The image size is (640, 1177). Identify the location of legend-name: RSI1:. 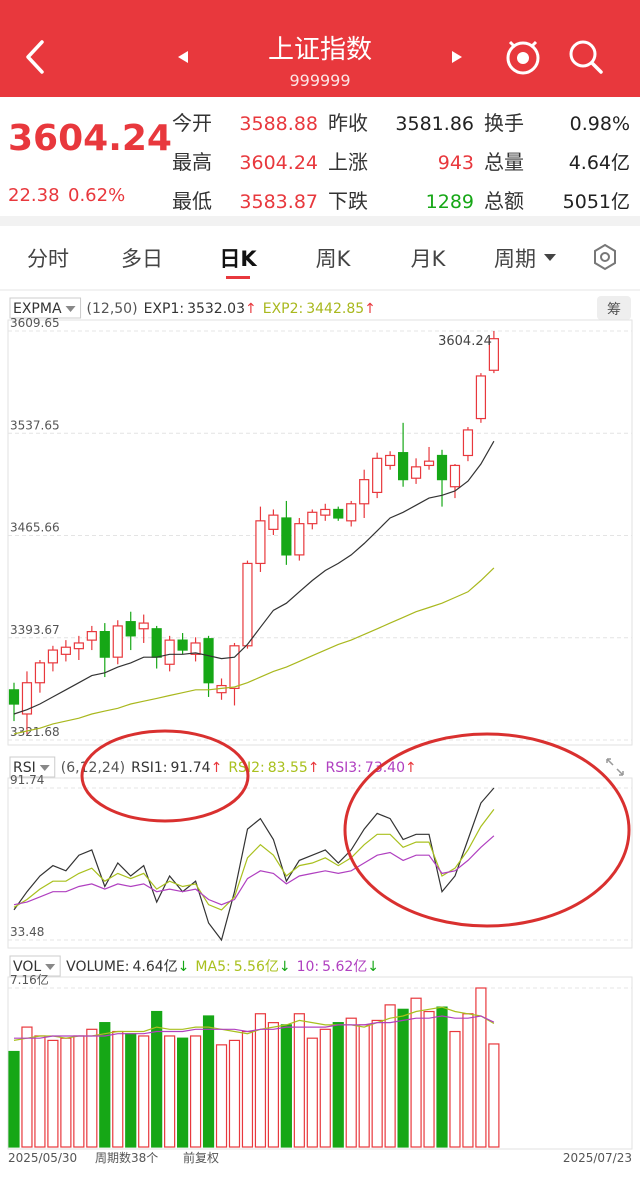
(149, 768).